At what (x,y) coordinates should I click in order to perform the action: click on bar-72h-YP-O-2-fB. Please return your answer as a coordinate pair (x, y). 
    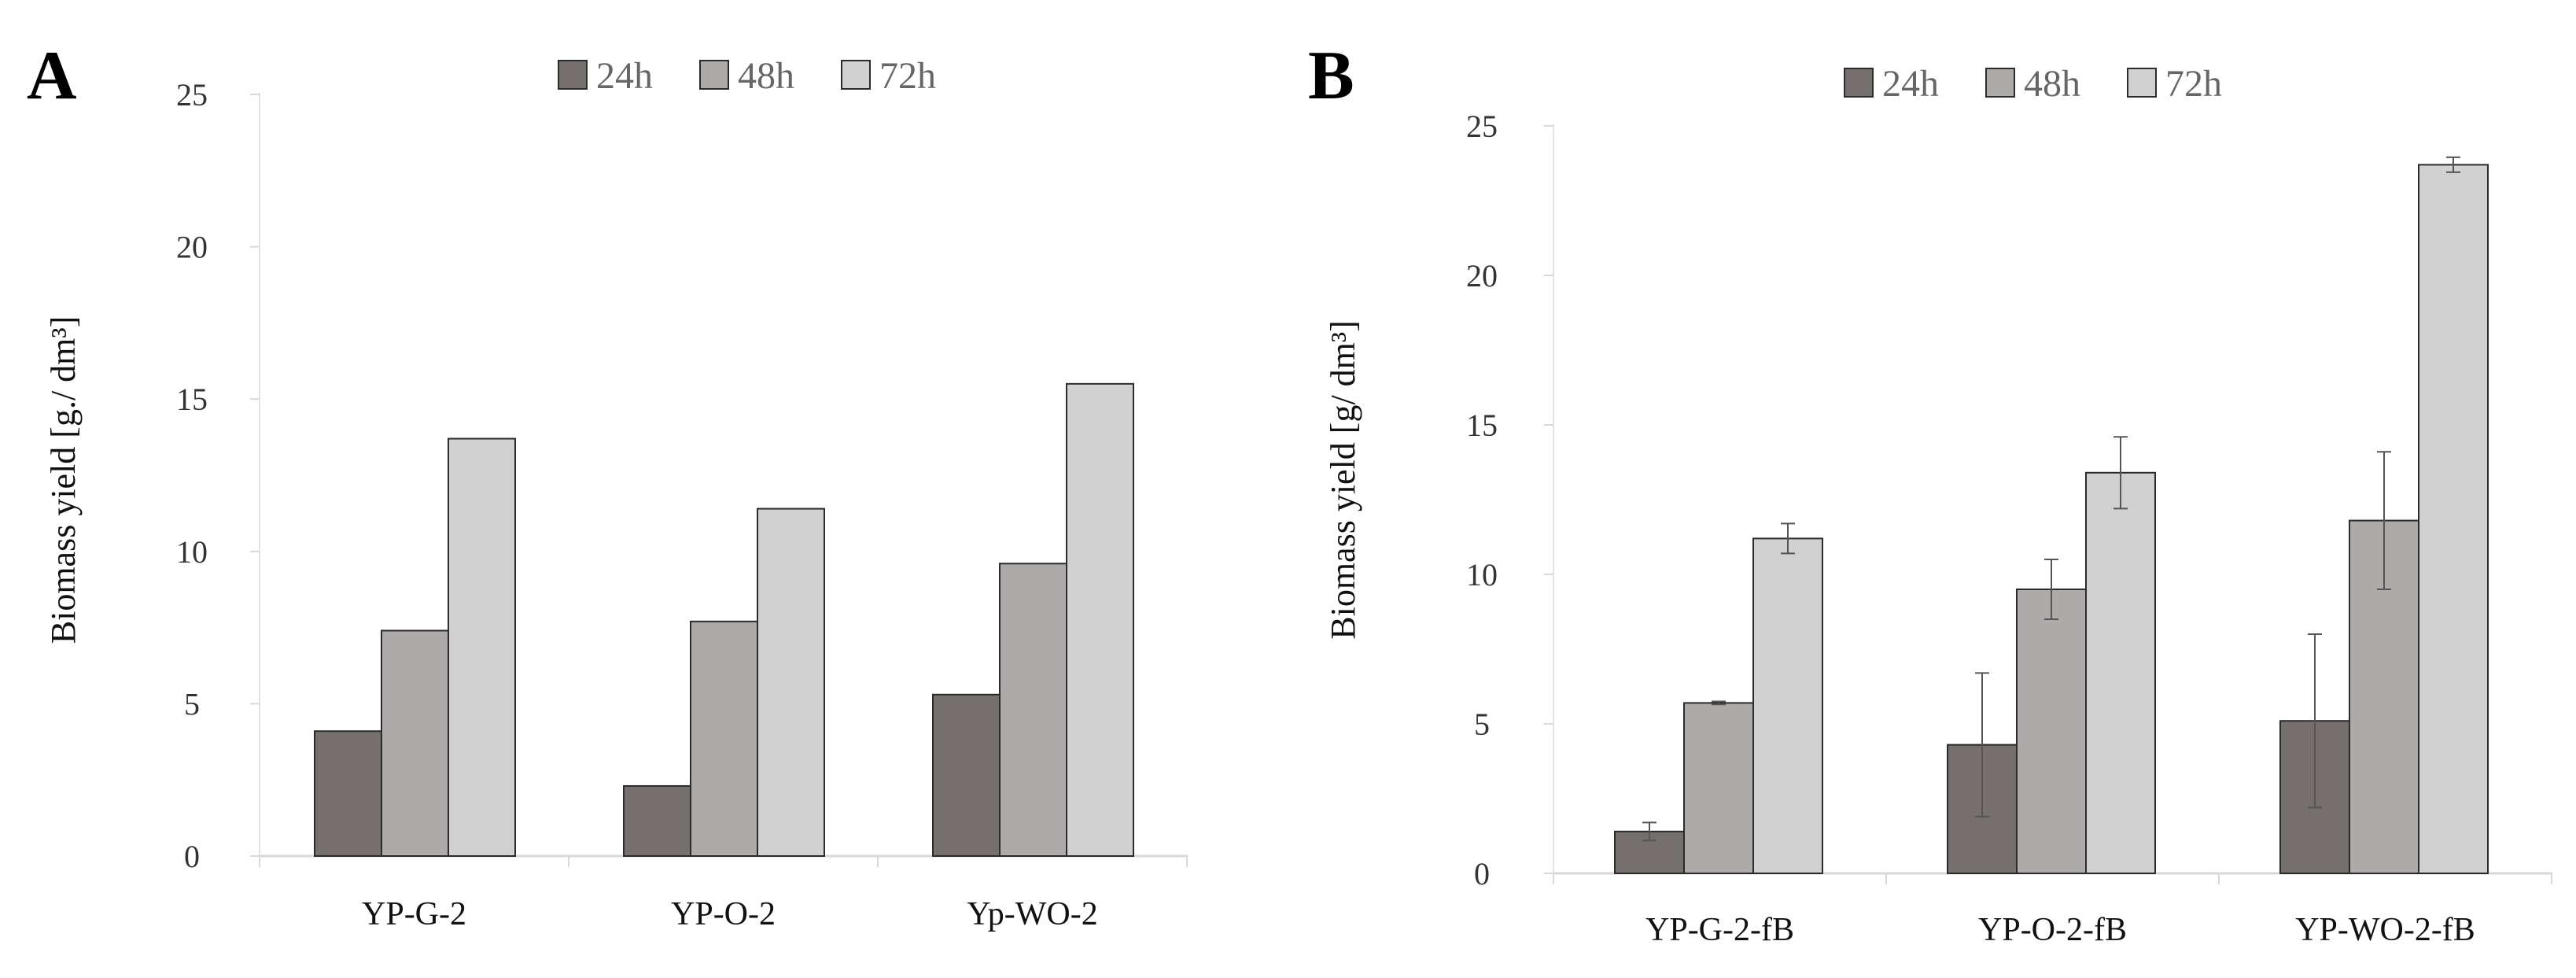
    Looking at the image, I should click on (2120, 672).